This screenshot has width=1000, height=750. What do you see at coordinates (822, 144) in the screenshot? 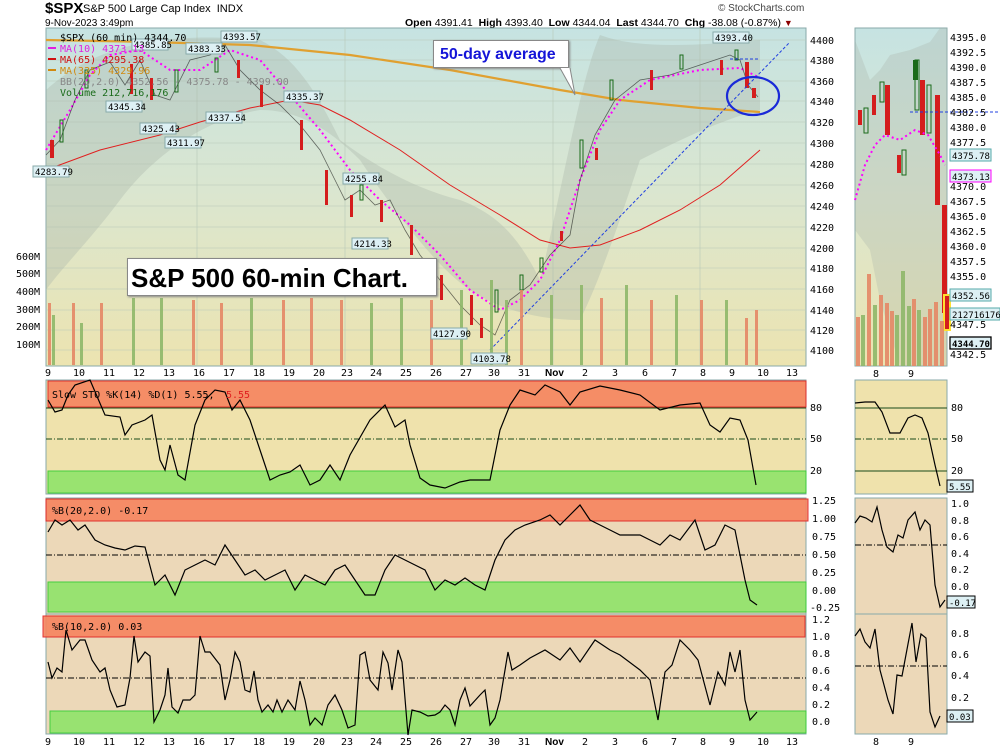
I see `svg-text: 4300` at bounding box center [822, 144].